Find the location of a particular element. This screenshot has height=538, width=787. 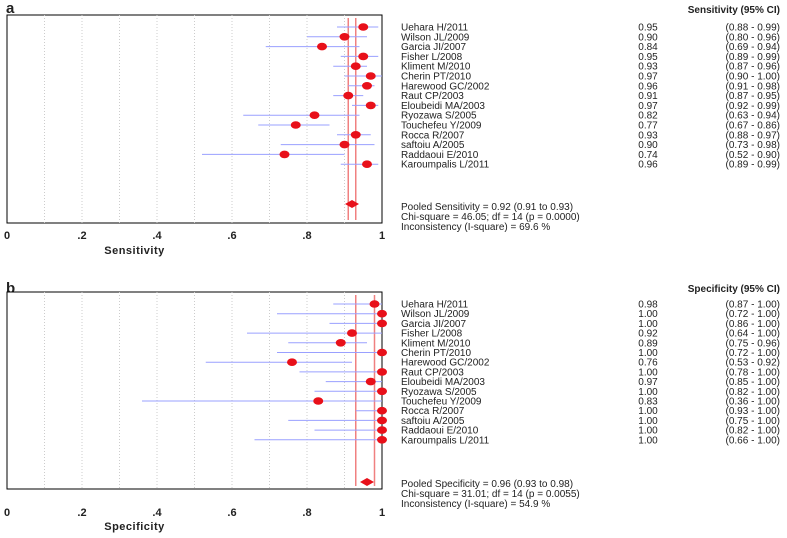

study-row: Karoumpalis L/2011 0.96 (0.89 - 0.99) is located at coordinates (560, 165).